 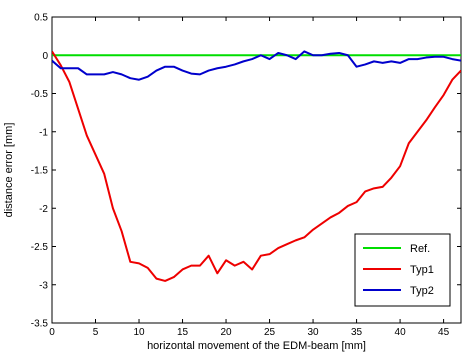 What do you see at coordinates (43, 285) in the screenshot?
I see `y-tick-label: -3` at bounding box center [43, 285].